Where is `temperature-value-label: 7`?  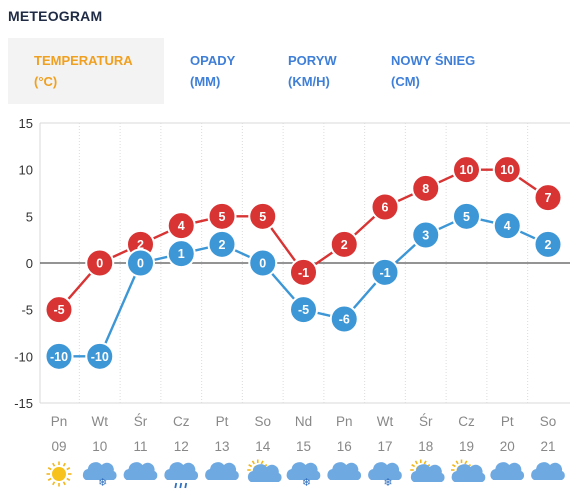
temperature-value-label: 7 is located at coordinates (548, 198).